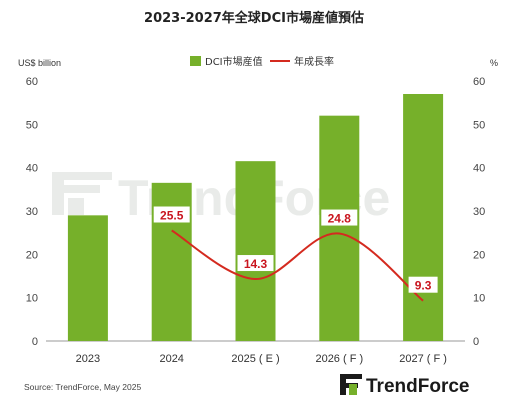 Image resolution: width=509 pixels, height=407 pixels. What do you see at coordinates (32, 299) in the screenshot?
I see `y-left-tick-label: 10` at bounding box center [32, 299].